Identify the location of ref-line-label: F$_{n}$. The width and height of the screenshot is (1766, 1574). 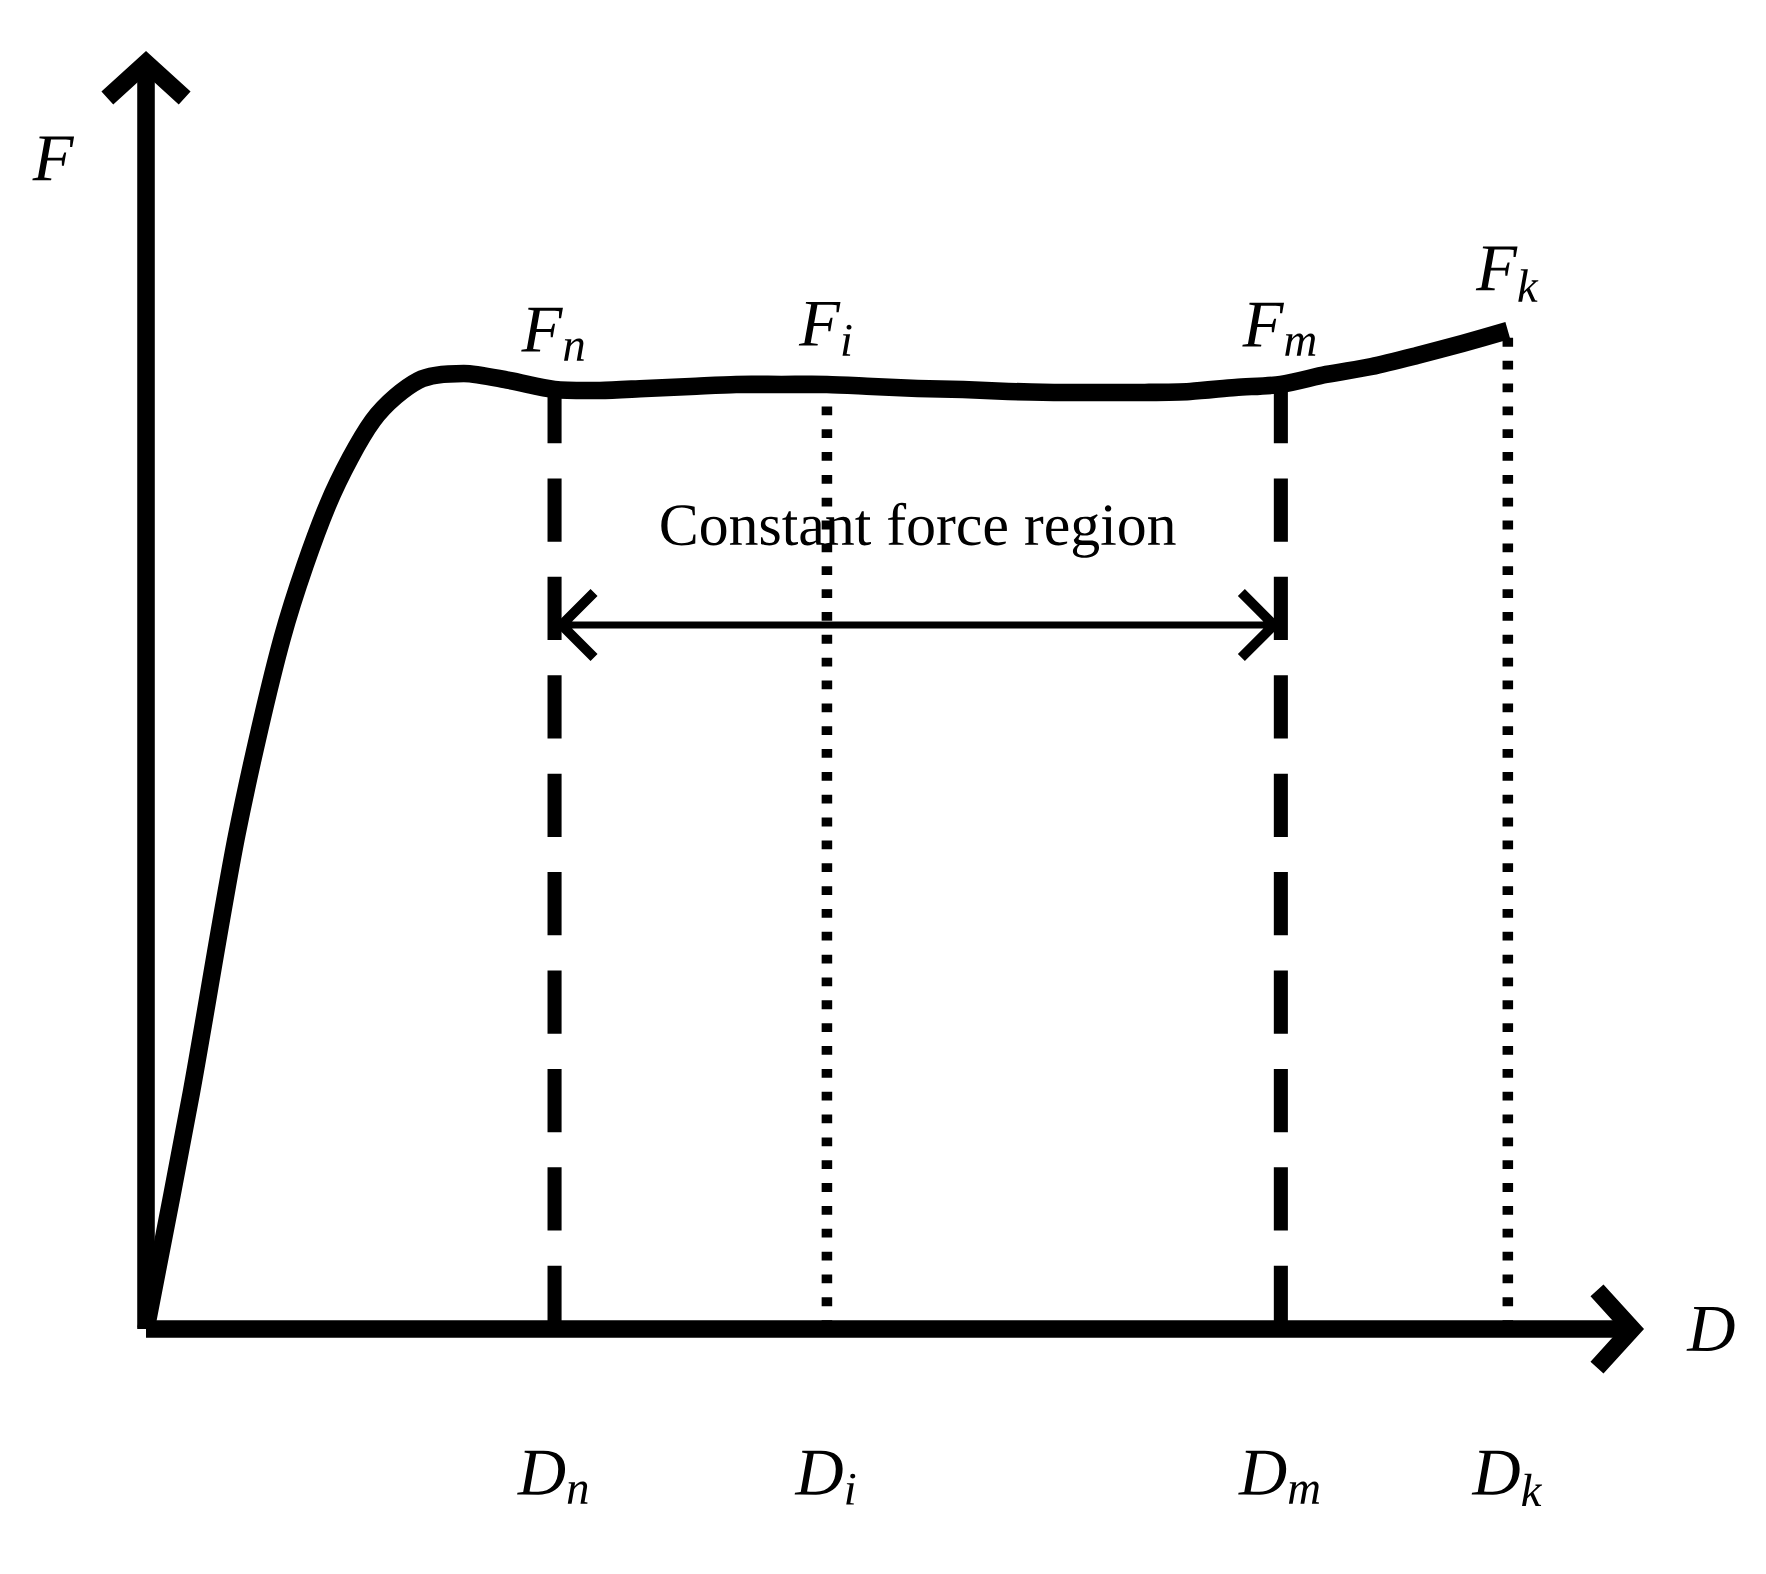
(552, 334).